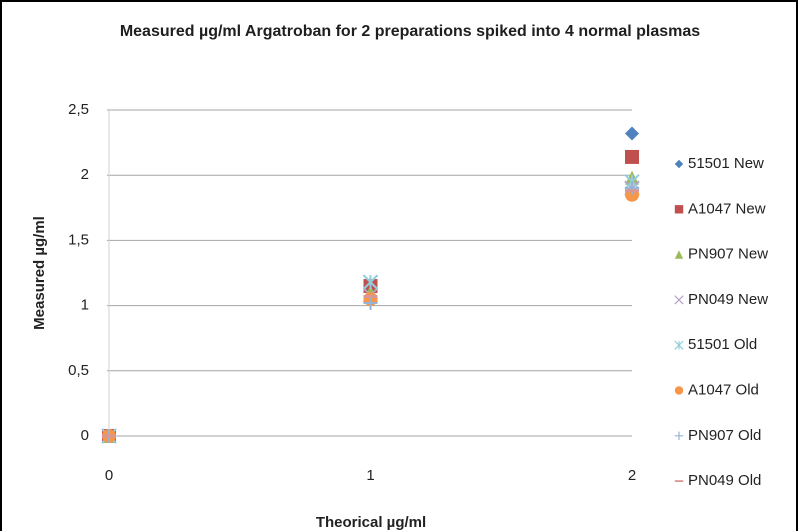 The width and height of the screenshot is (798, 531). Describe the element at coordinates (370, 475) in the screenshot. I see `x-tick-label: 1` at that location.